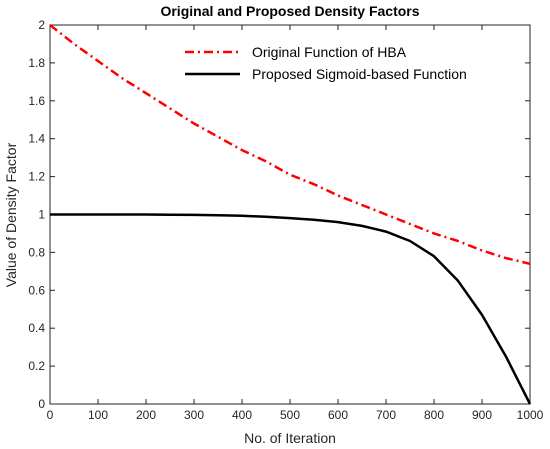  Describe the element at coordinates (359, 74) in the screenshot. I see `legend-label-1: Proposed Sigmoid-based Function` at that location.